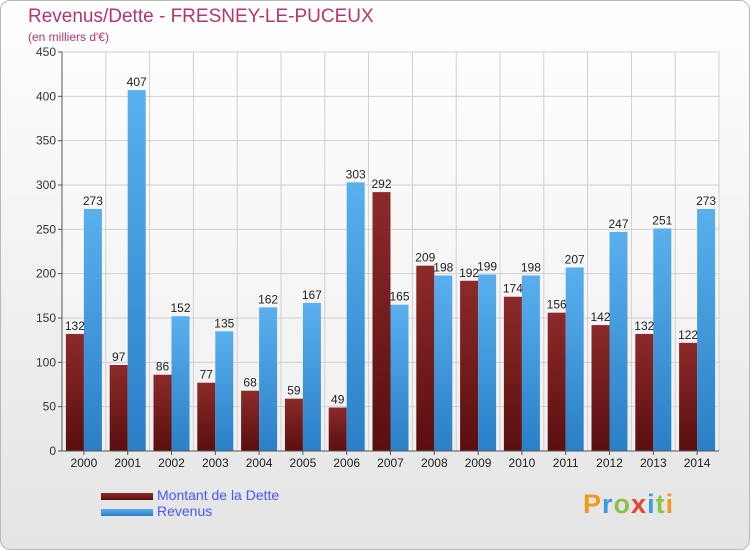  What do you see at coordinates (434, 463) in the screenshot?
I see `x-tick-label-2008: 2008` at bounding box center [434, 463].